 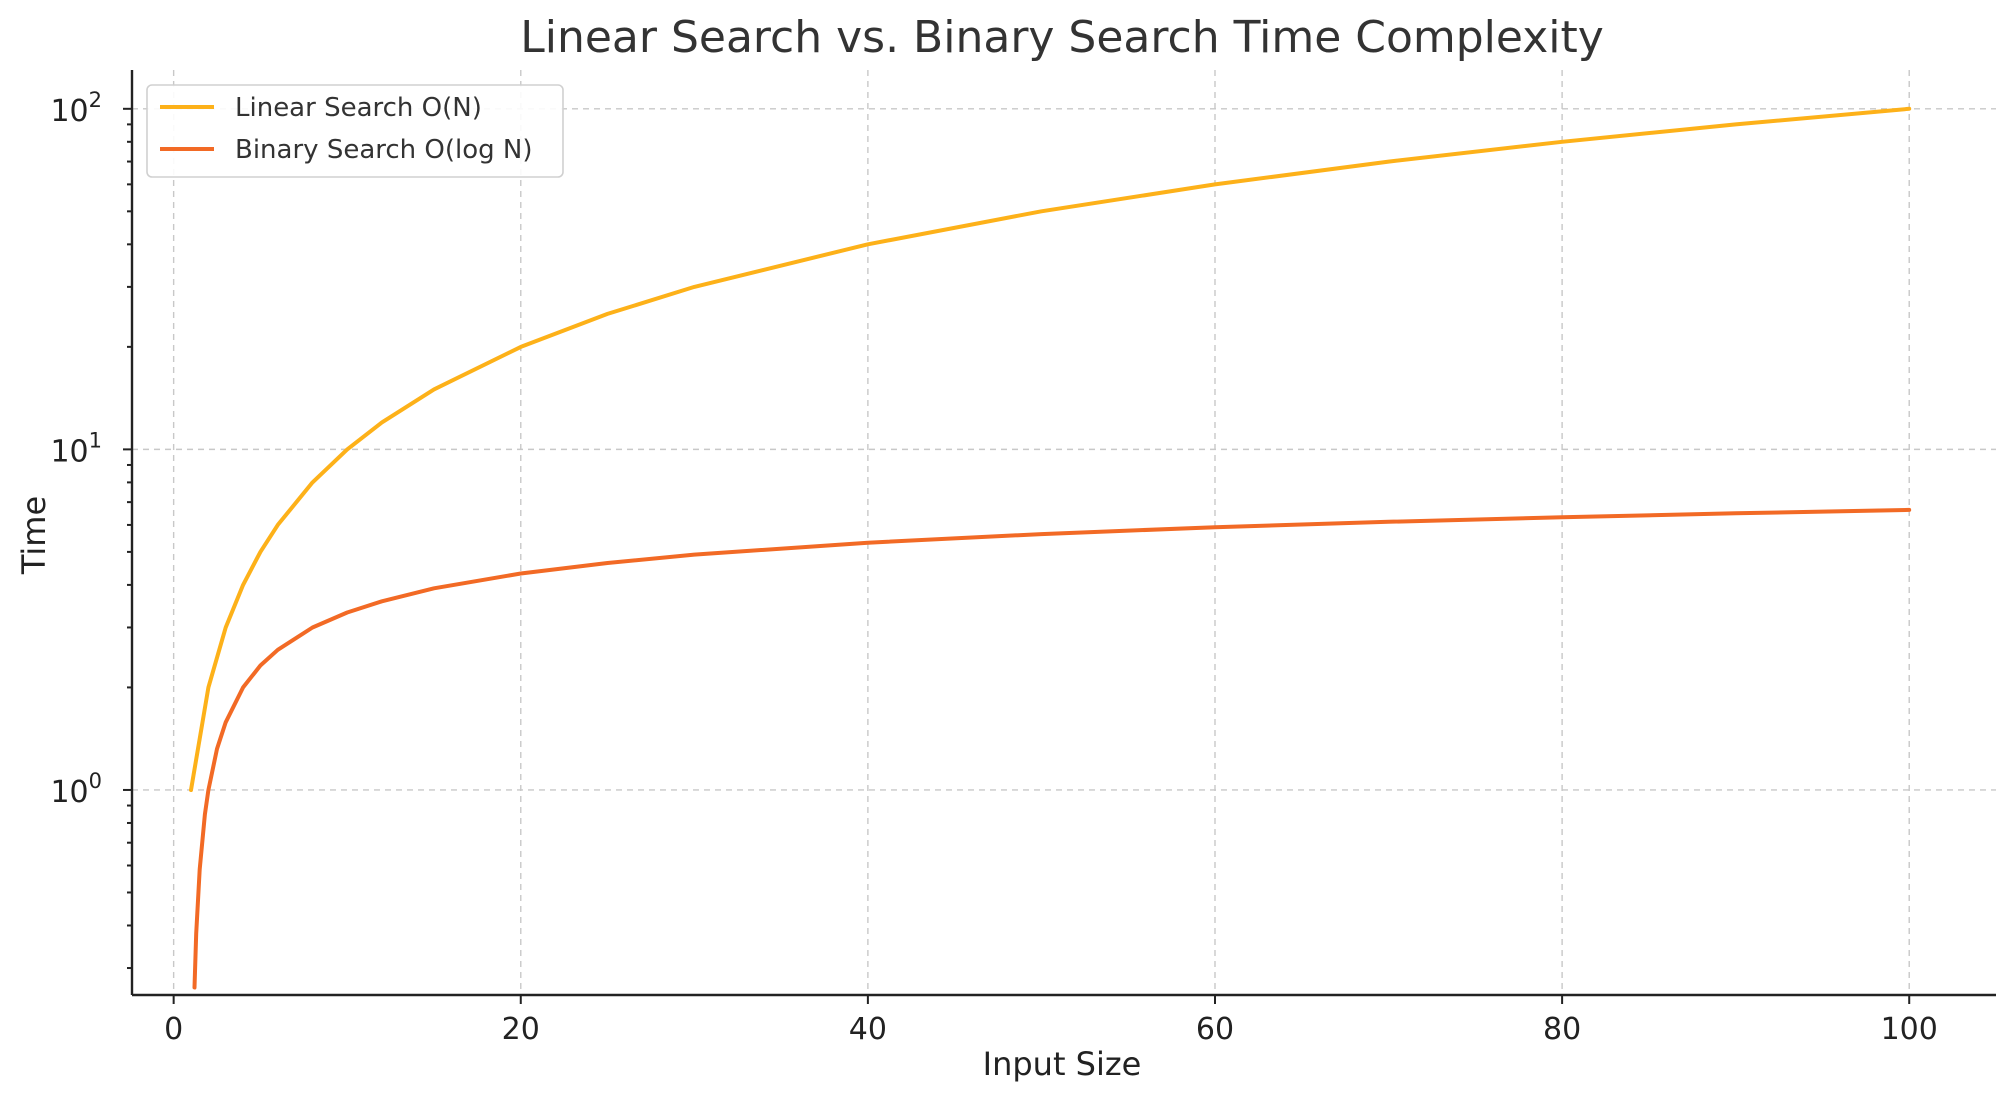 I want to click on x-tick-label: 0, so click(x=173, y=1029).